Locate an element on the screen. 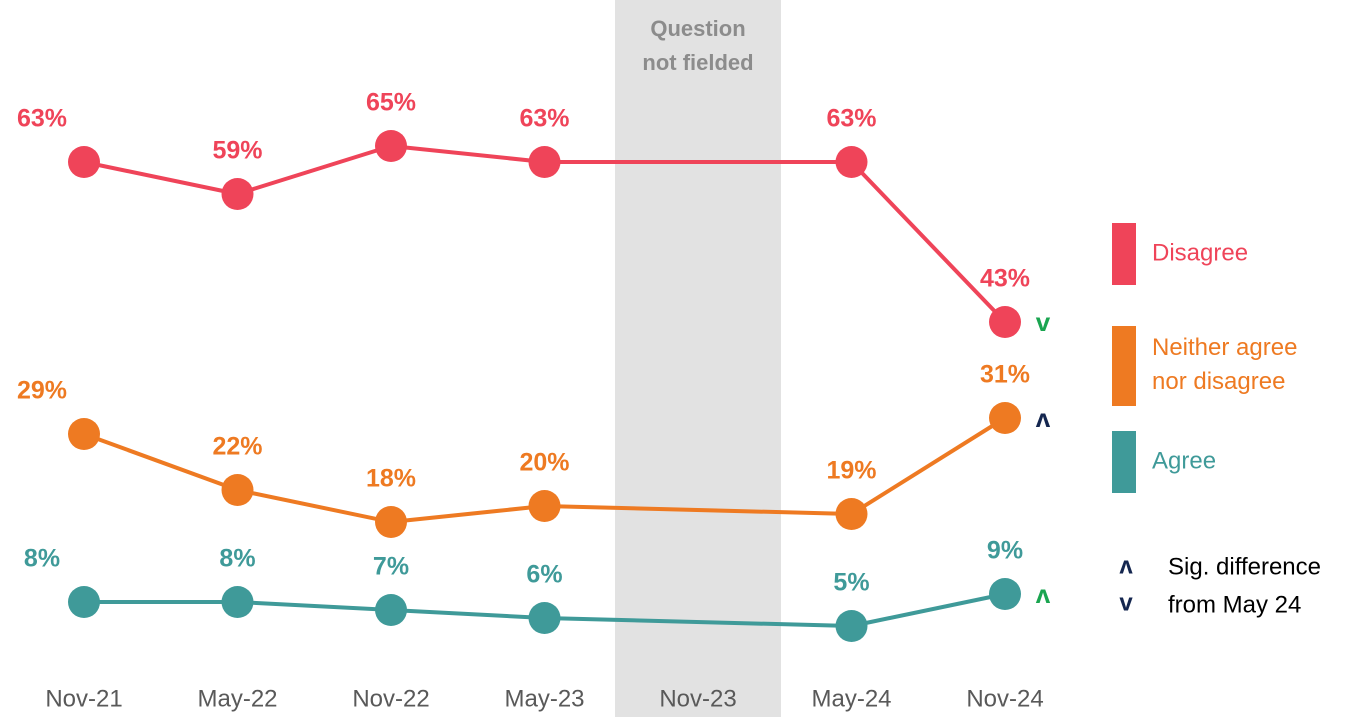 This screenshot has height=717, width=1372. sig-legend-up: ʌ is located at coordinates (1126, 565).